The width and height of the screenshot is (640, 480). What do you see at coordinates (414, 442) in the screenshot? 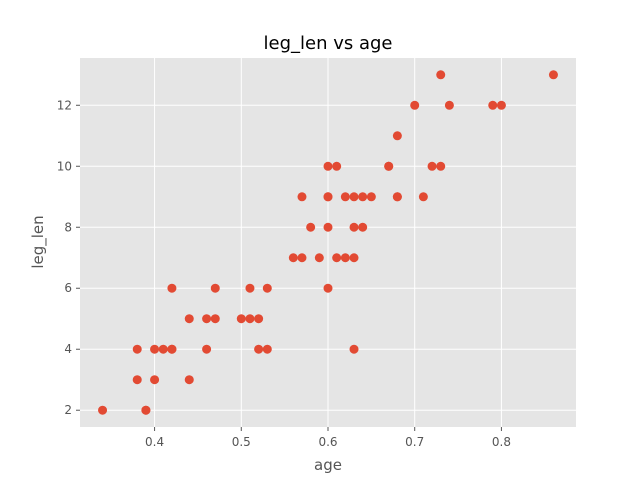
I see `x-tick-label: 0.7` at bounding box center [414, 442].